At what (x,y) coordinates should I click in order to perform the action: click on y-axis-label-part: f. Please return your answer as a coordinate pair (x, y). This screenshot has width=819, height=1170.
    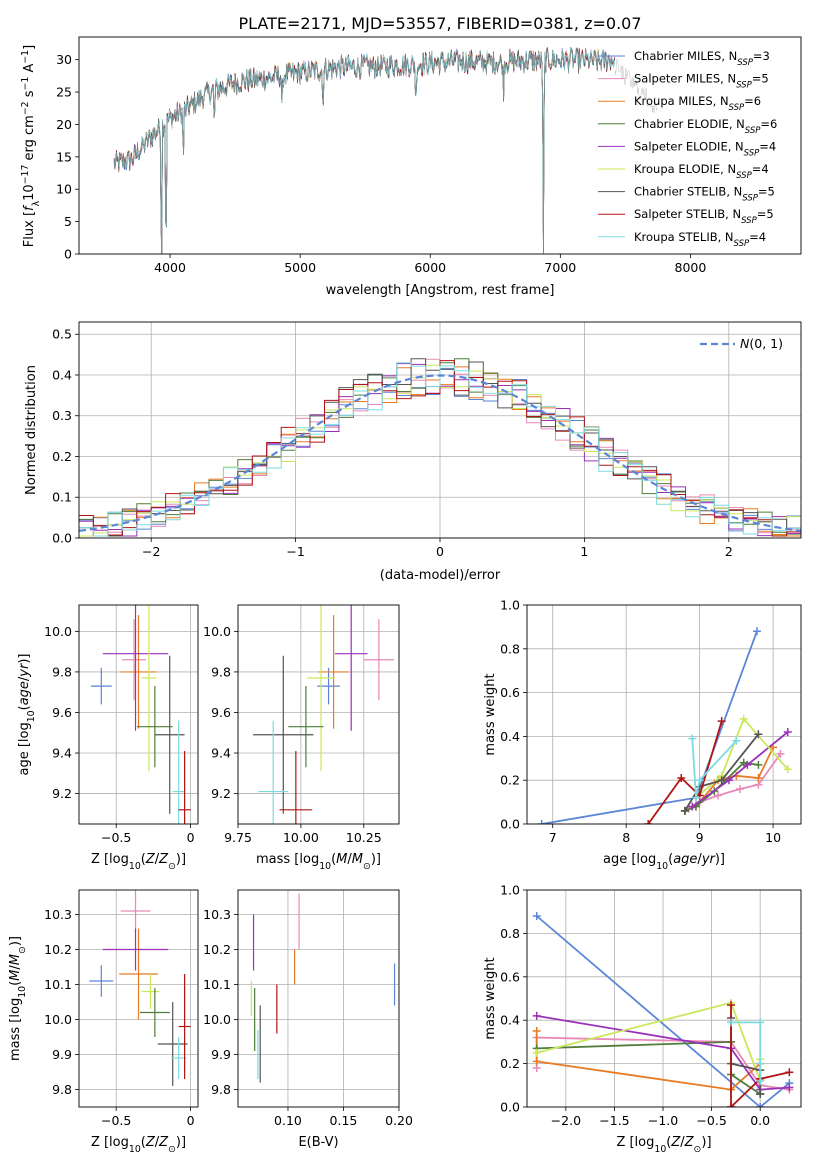
    Looking at the image, I should click on (29, 207).